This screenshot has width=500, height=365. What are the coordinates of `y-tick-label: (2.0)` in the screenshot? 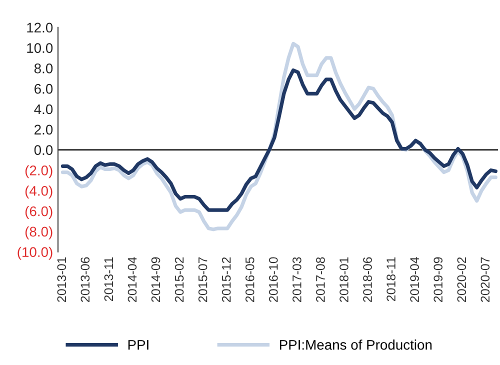 It's located at (38, 171).